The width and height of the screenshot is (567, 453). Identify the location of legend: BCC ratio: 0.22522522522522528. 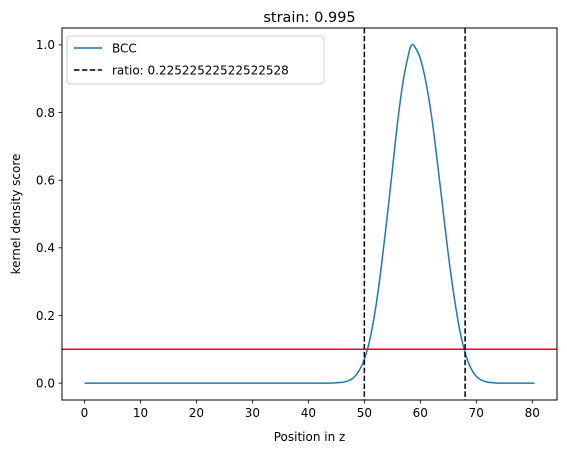
(195, 60).